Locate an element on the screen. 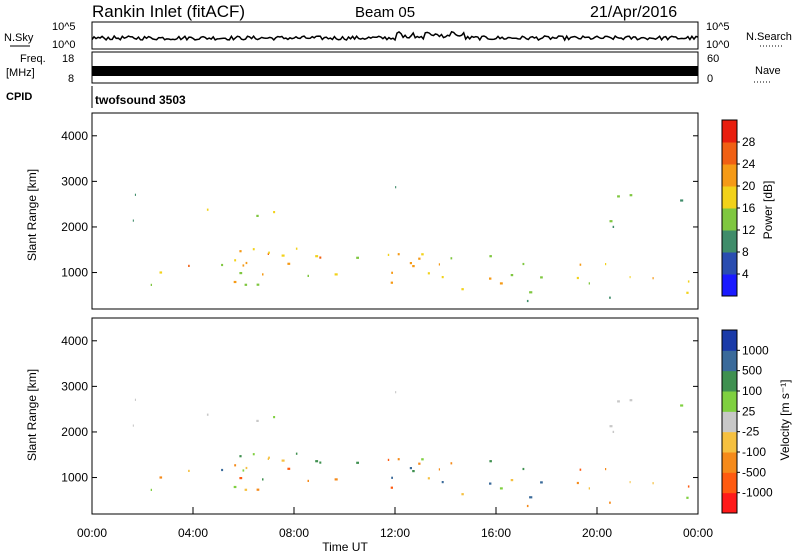 This screenshot has height=554, width=800. nsky-label: N.Sky is located at coordinates (19, 38).